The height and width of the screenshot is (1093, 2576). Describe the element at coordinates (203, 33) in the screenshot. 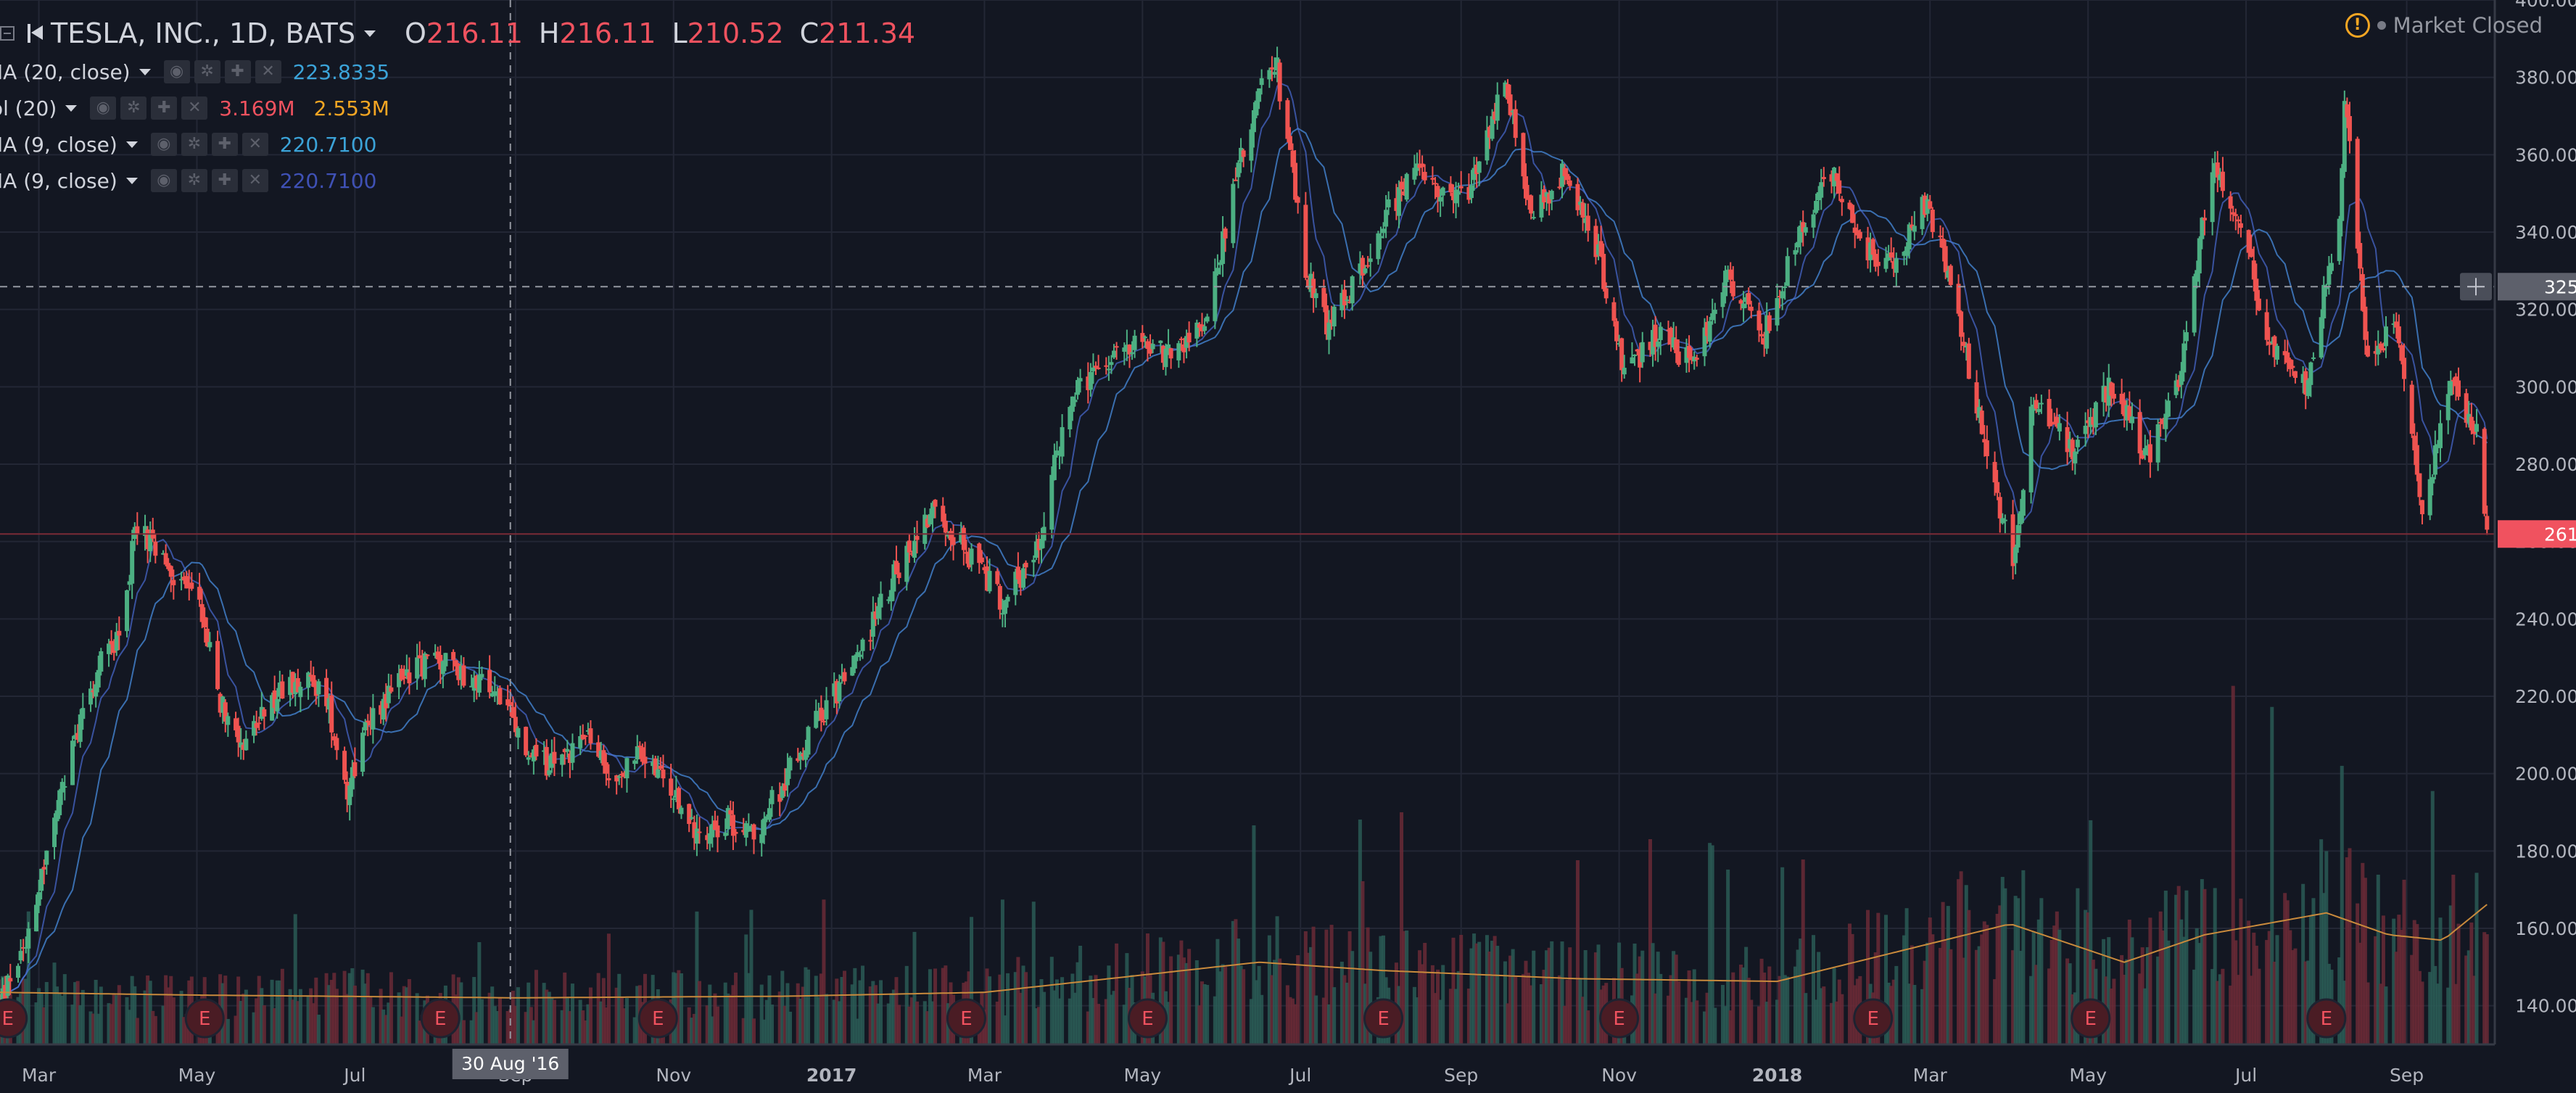

I see `symbol-title: TESLA, INC., 1D, BATS` at that location.